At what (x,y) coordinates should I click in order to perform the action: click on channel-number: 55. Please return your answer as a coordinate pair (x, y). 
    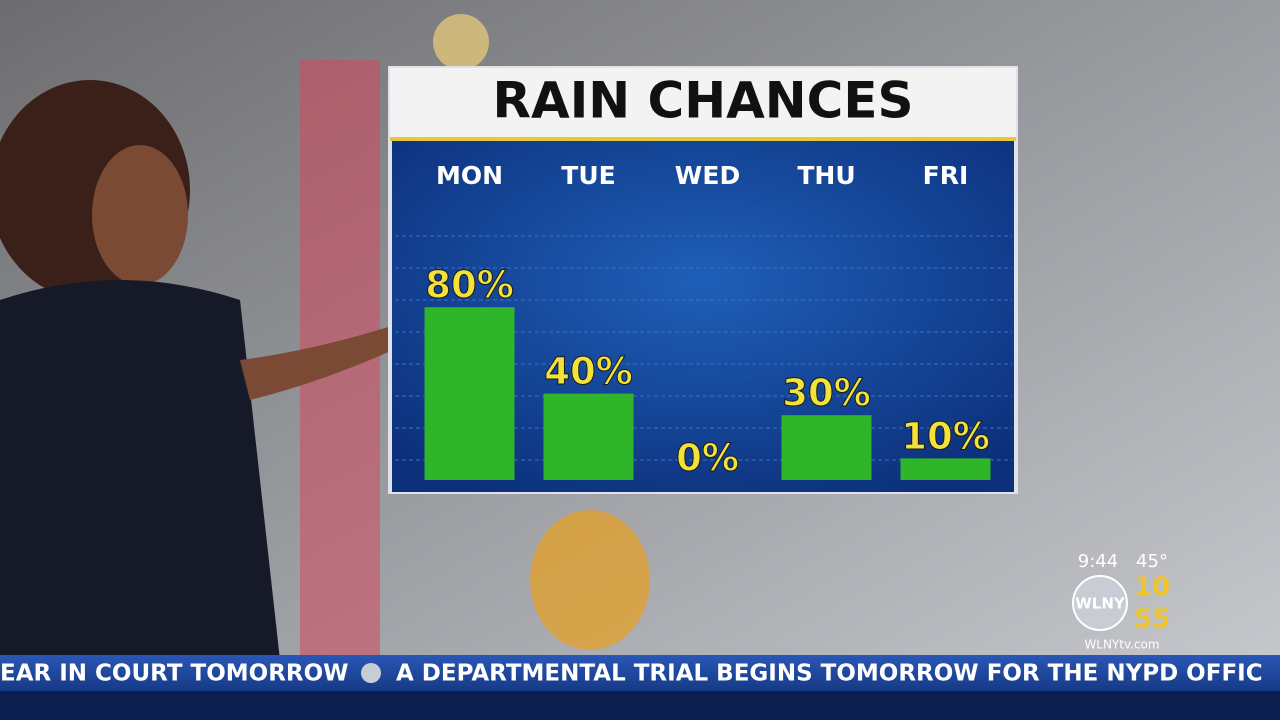
    Looking at the image, I should click on (1152, 620).